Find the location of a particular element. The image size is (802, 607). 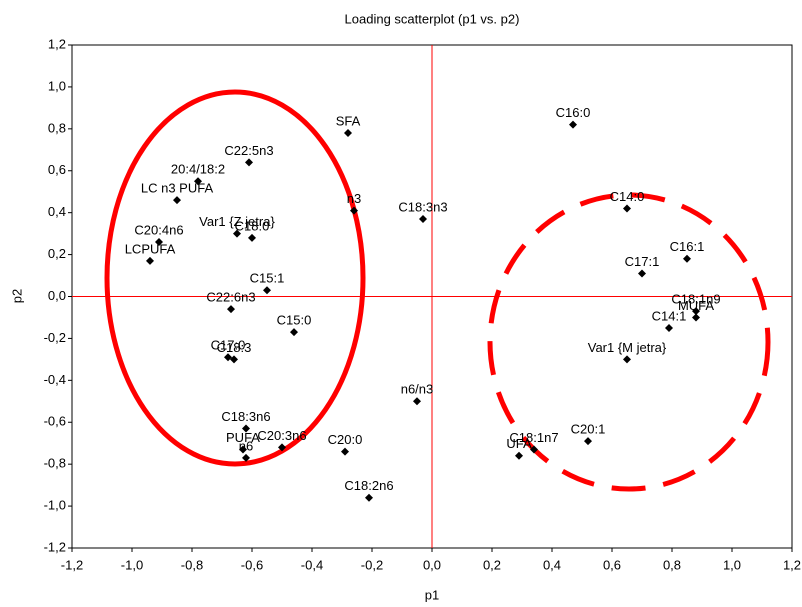

x-tick-label: 0,0 is located at coordinates (432, 564).